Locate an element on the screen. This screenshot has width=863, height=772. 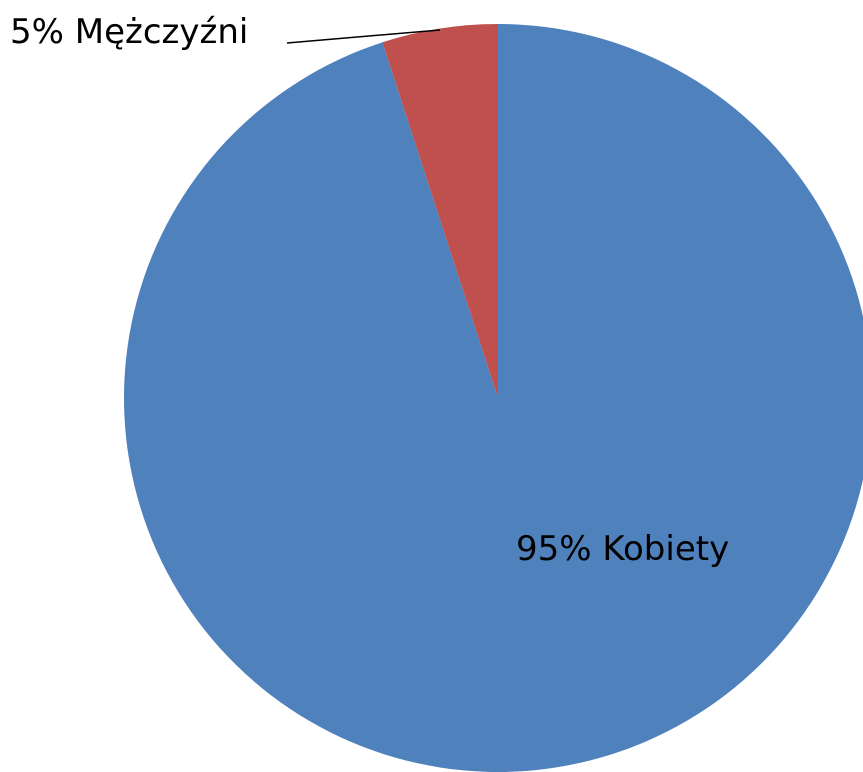
data-label: 5% Mężczyźni is located at coordinates (129, 32).